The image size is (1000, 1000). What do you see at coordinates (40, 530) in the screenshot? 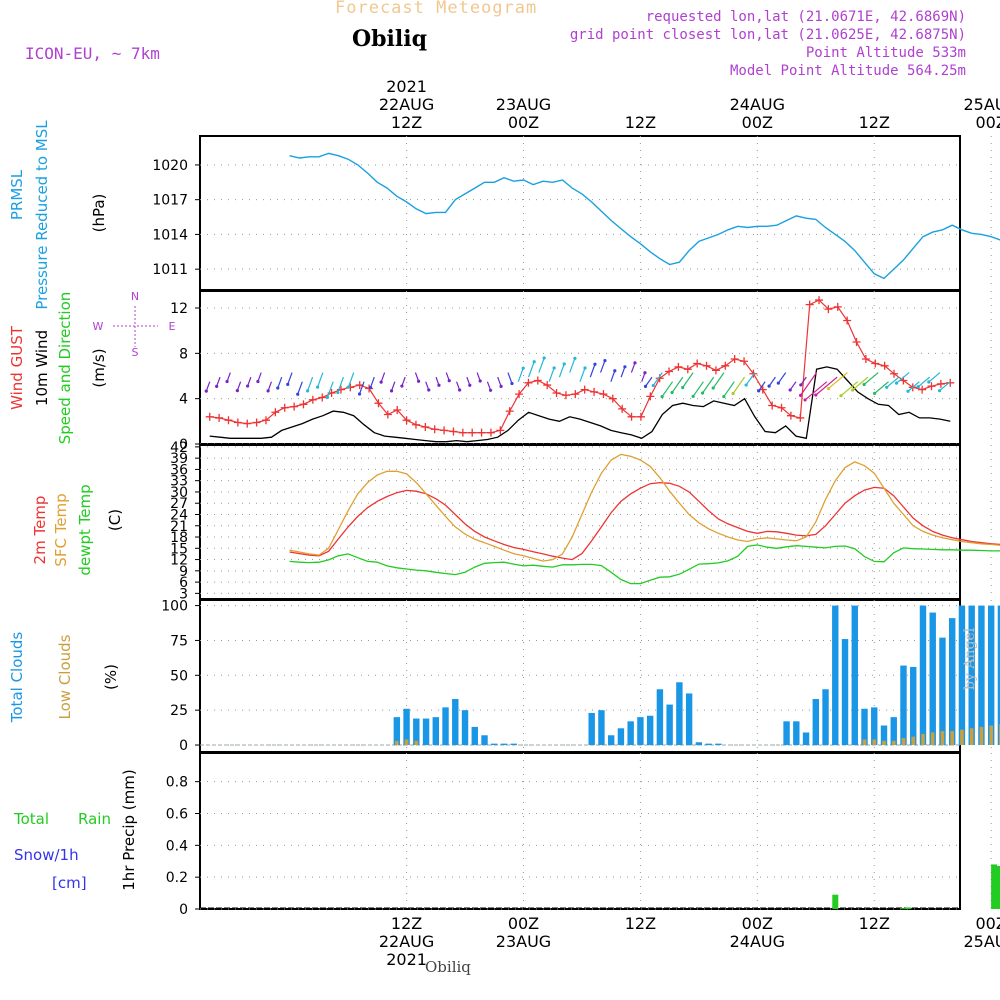
I see `label-2m-temp: 2m Temp` at bounding box center [40, 530].